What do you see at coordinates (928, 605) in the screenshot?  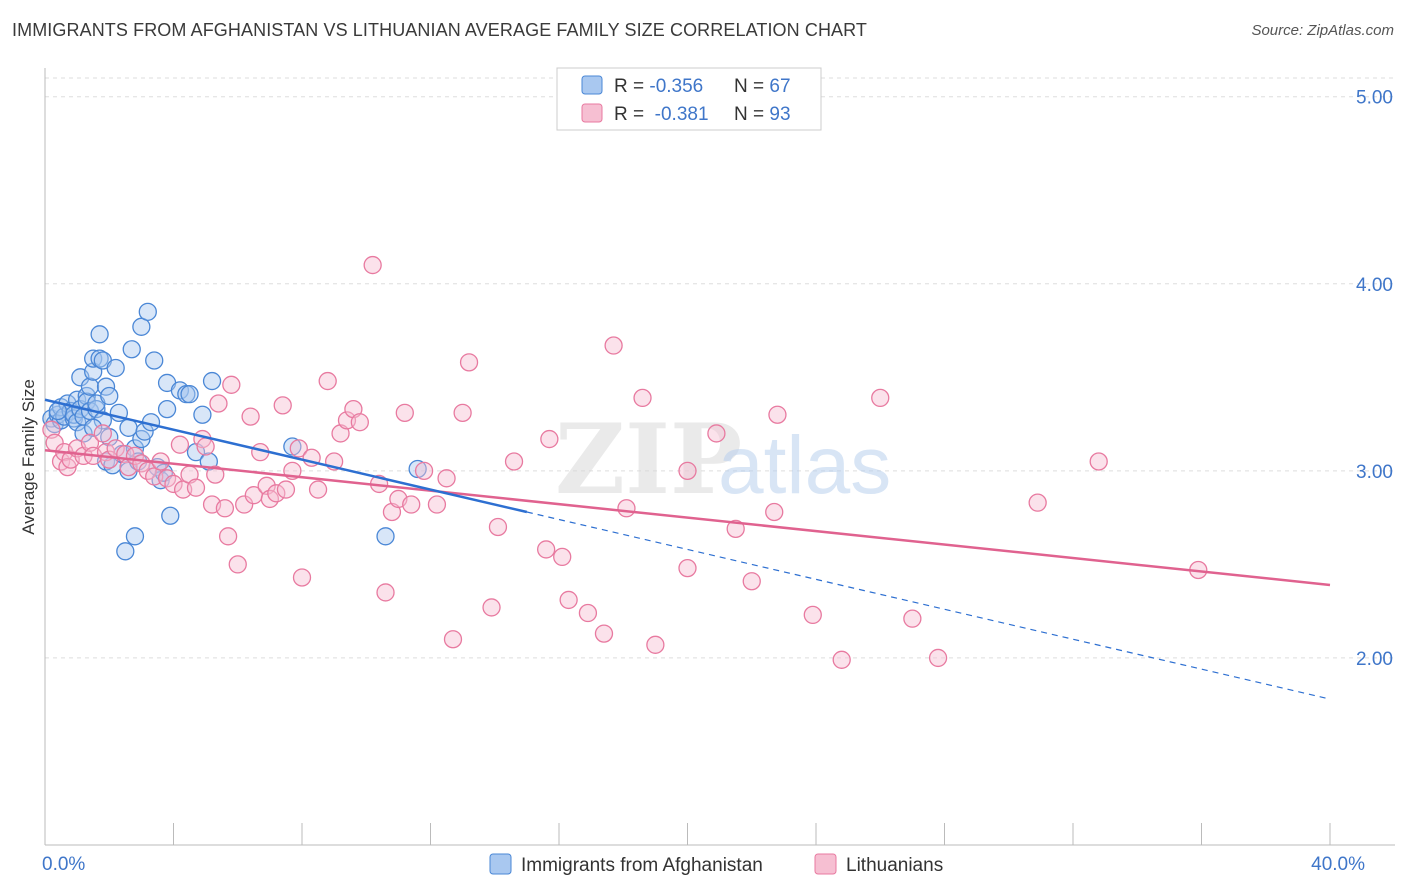 I see `trend-line-afghanistan-projection` at bounding box center [928, 605].